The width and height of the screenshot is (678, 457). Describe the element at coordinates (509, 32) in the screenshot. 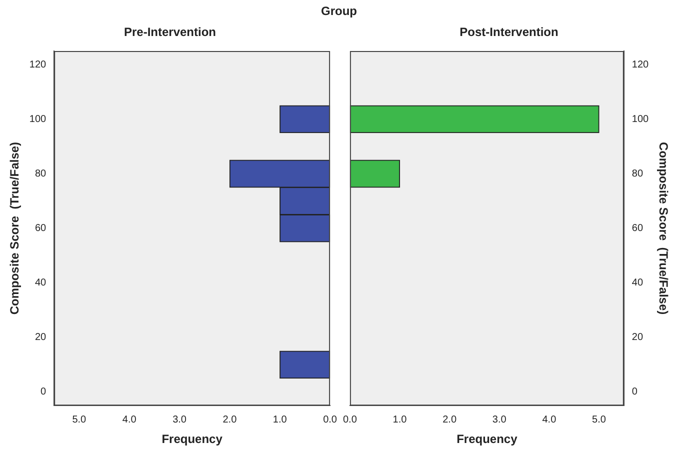

I see `chart-subtitle: Post-Intervention` at that location.